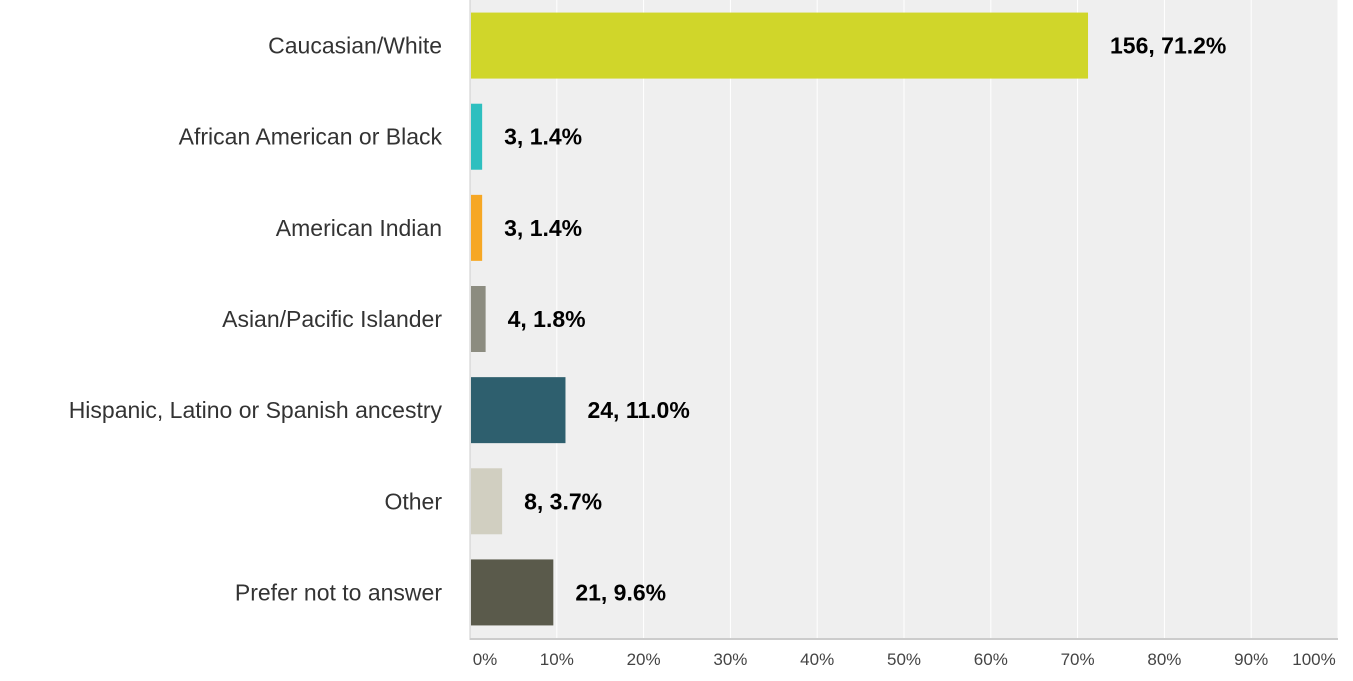 The width and height of the screenshot is (1353, 681). Describe the element at coordinates (355, 46) in the screenshot. I see `category-label: Caucasian/White` at that location.